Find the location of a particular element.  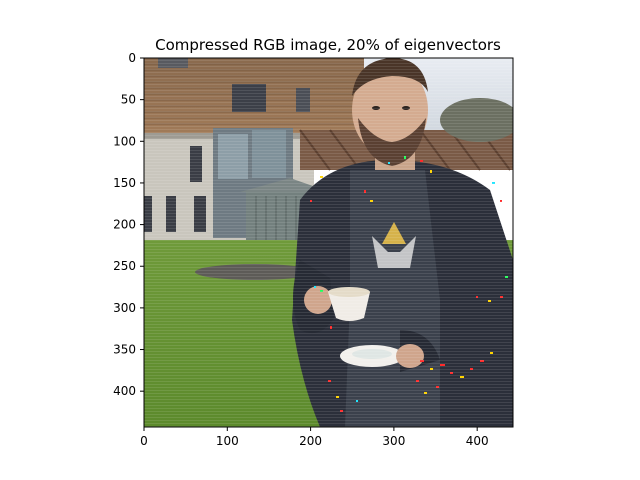

y-axis: 0 50 100 150 200 250 300 350 400 is located at coordinates (128, 224).